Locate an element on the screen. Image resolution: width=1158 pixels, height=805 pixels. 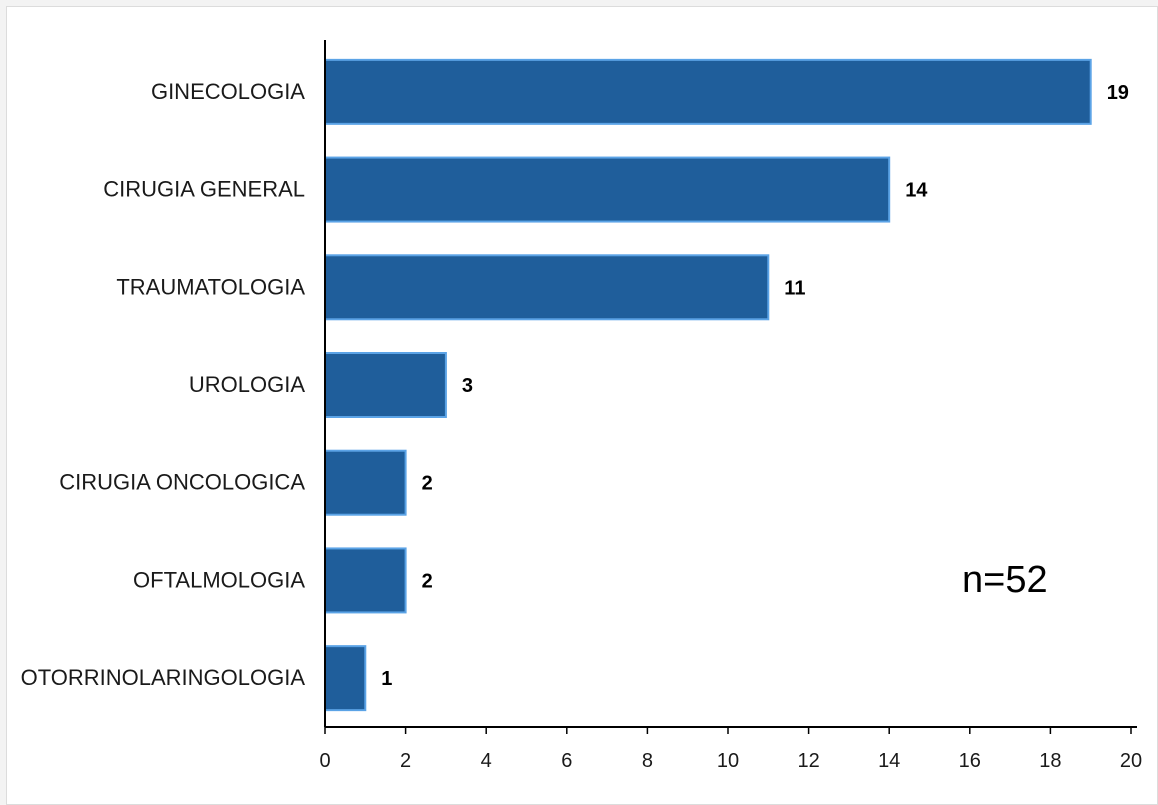
category-label: GINECOLOGIA is located at coordinates (228, 91).